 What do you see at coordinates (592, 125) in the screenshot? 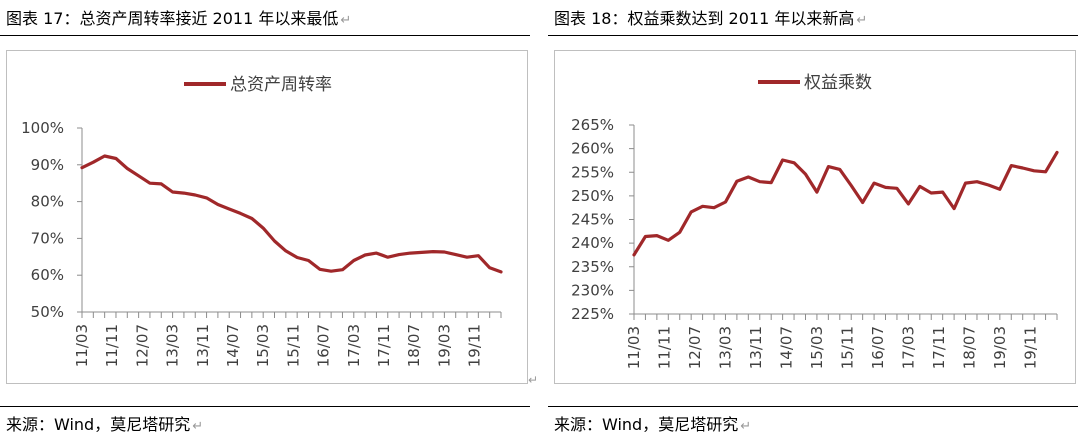
I see `y-tick-label: 265%` at bounding box center [592, 125].